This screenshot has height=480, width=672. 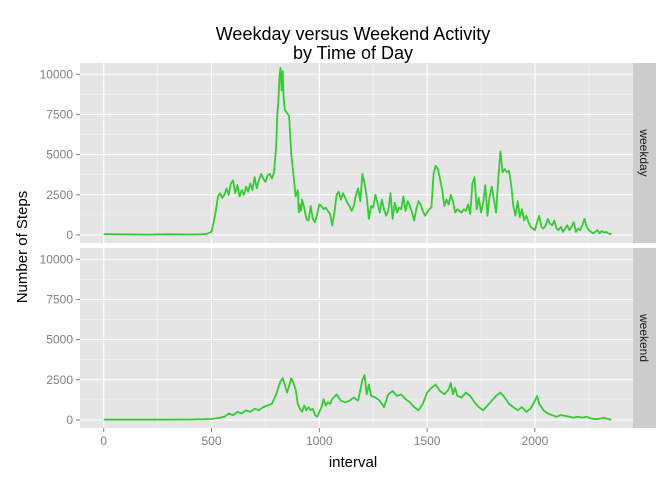 What do you see at coordinates (427, 441) in the screenshot?
I see `x-tick-label: 1500` at bounding box center [427, 441].